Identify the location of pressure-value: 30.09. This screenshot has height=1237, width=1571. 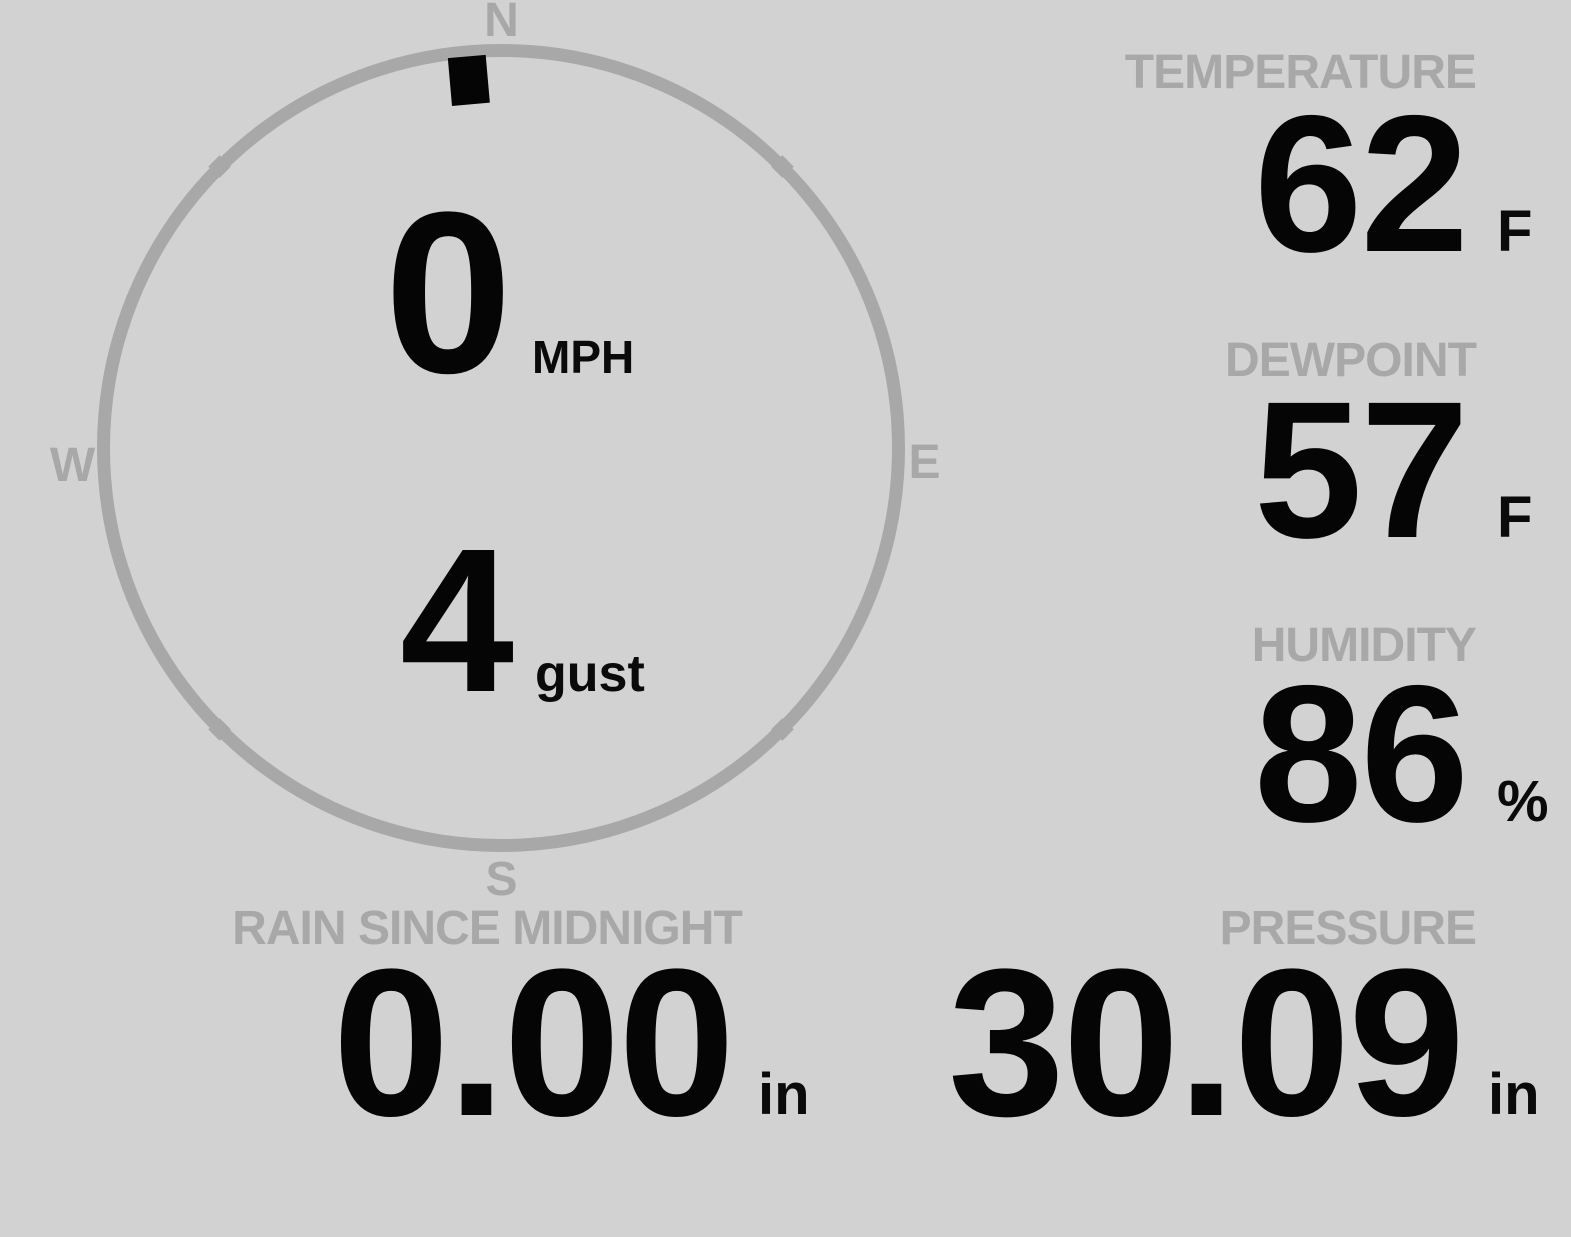
(1206, 1042).